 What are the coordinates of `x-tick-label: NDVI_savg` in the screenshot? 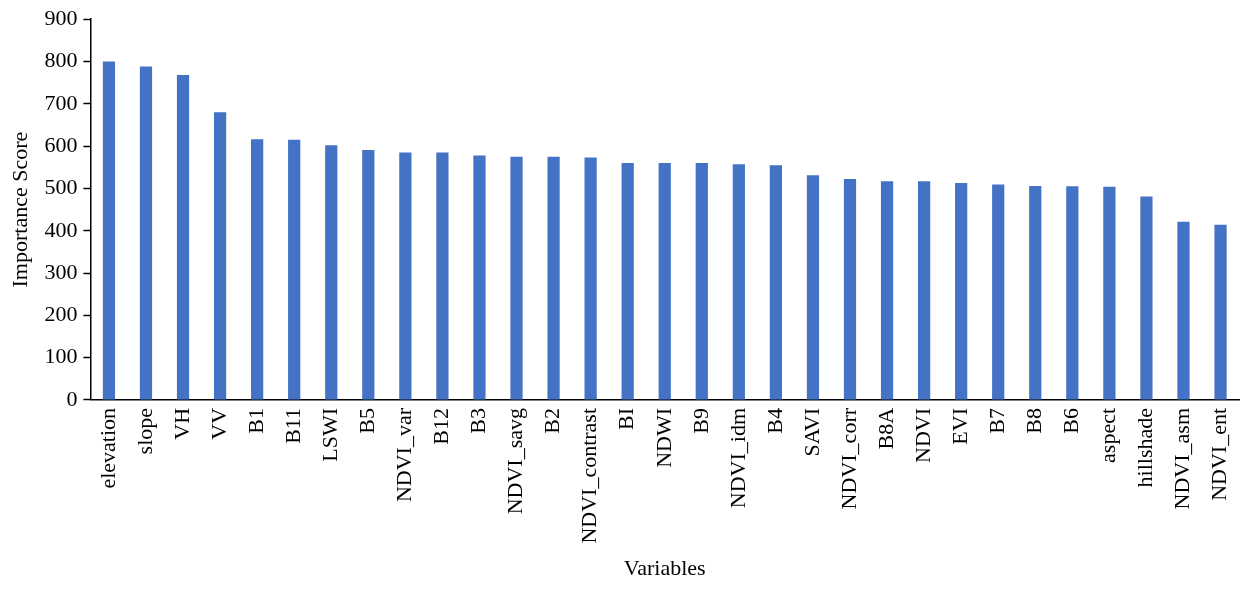 It's located at (515, 461).